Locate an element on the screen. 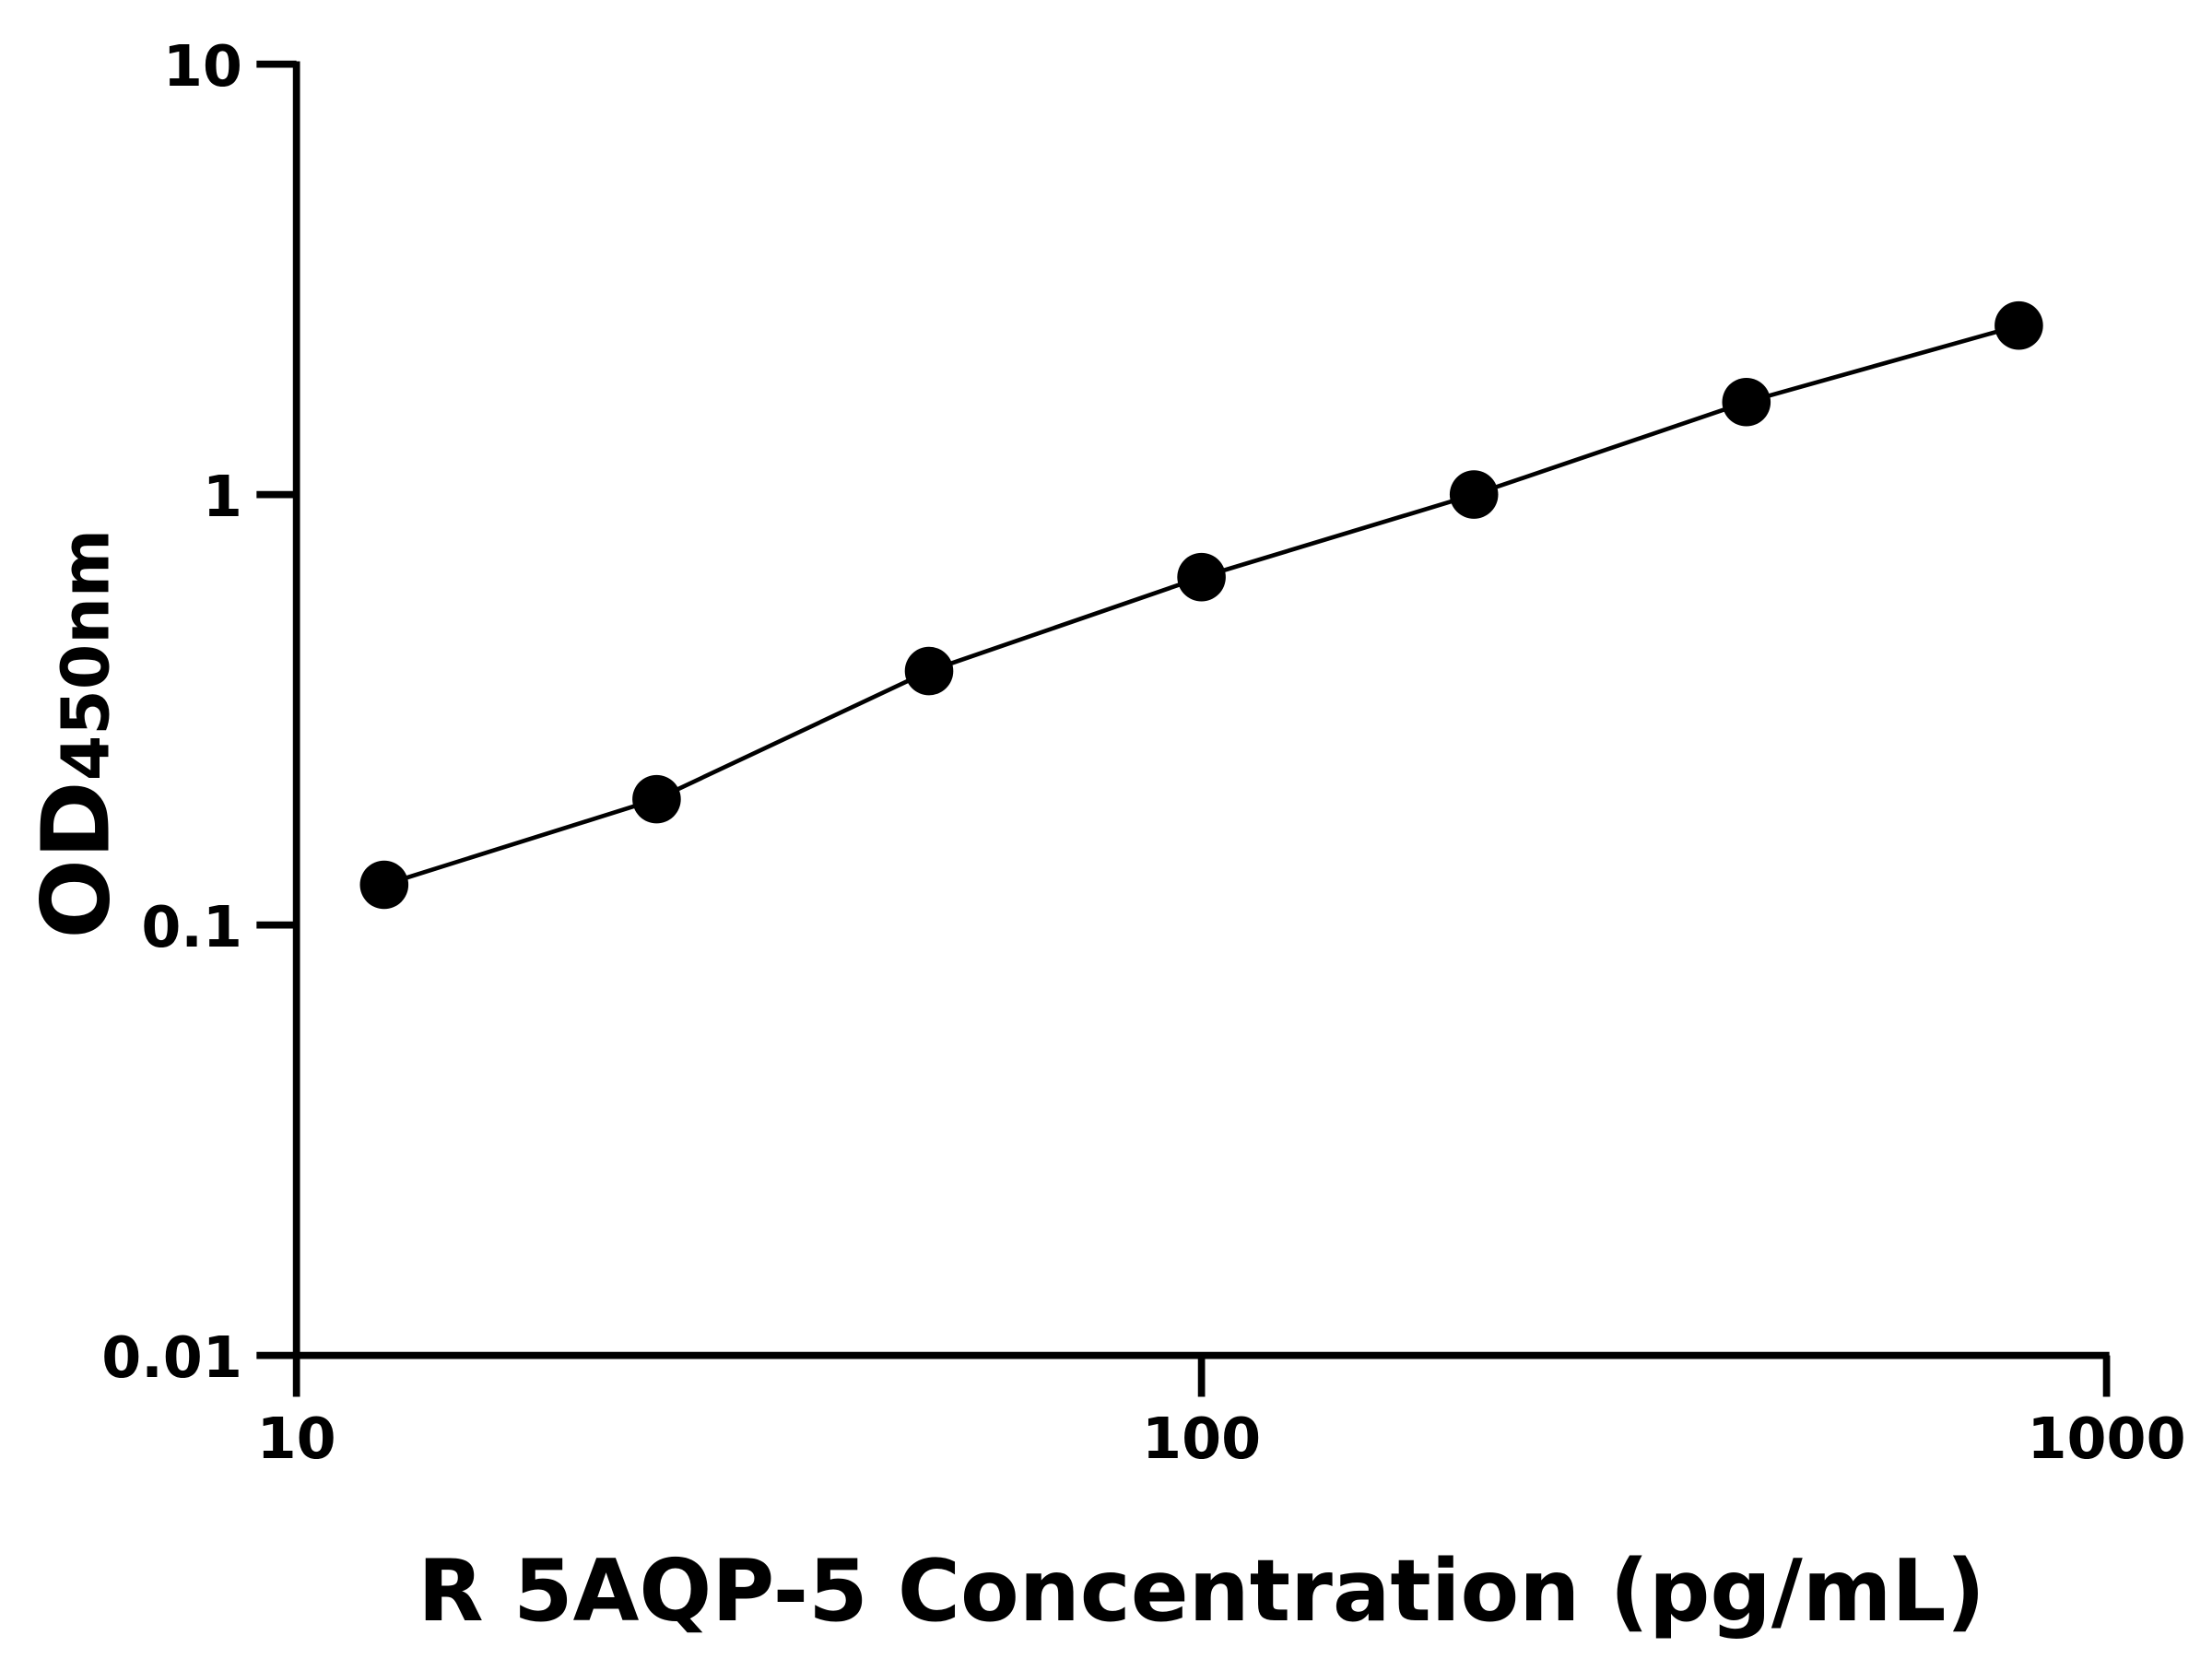  y-axis-label-main: OD is located at coordinates (77, 859).